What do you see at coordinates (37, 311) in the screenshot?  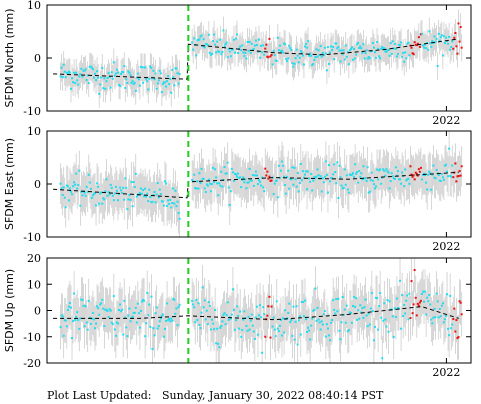 I see `ytick-label-2-2: 0` at bounding box center [37, 311].